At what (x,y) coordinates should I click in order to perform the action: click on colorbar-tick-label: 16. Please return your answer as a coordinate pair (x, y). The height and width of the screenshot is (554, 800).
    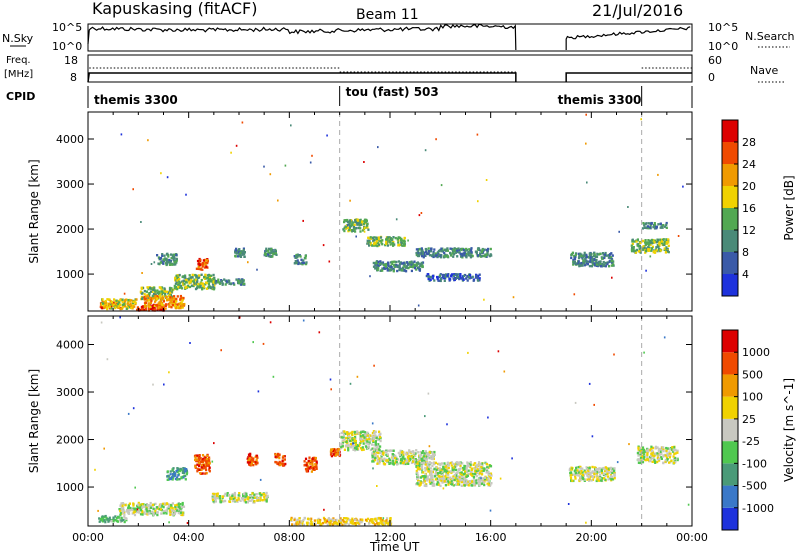
    Looking at the image, I should click on (749, 208).